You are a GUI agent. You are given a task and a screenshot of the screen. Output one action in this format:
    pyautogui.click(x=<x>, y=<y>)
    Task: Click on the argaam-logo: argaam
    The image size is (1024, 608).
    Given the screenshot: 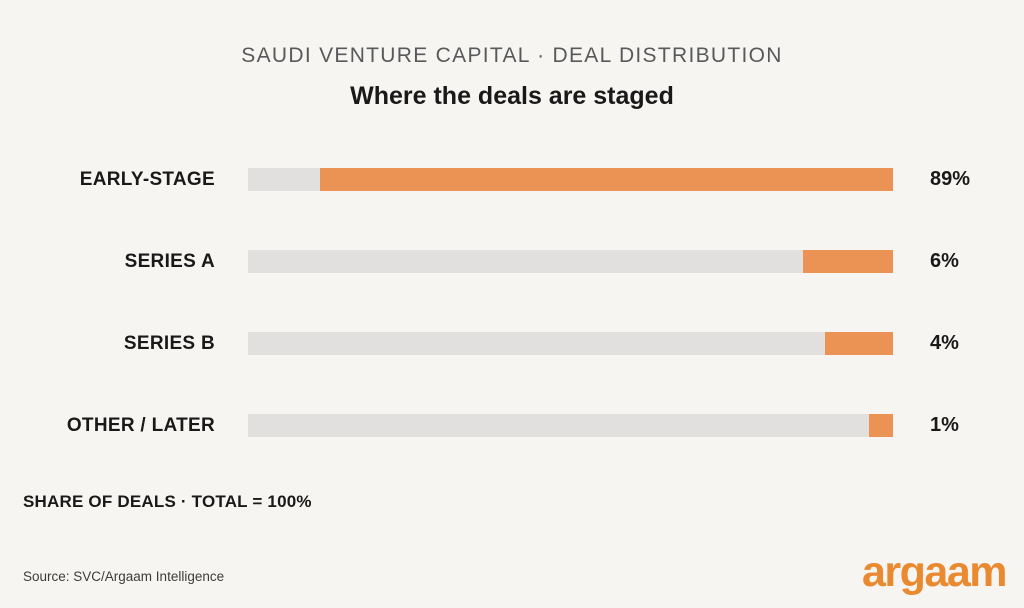 What is the action you would take?
    pyautogui.click(x=934, y=572)
    